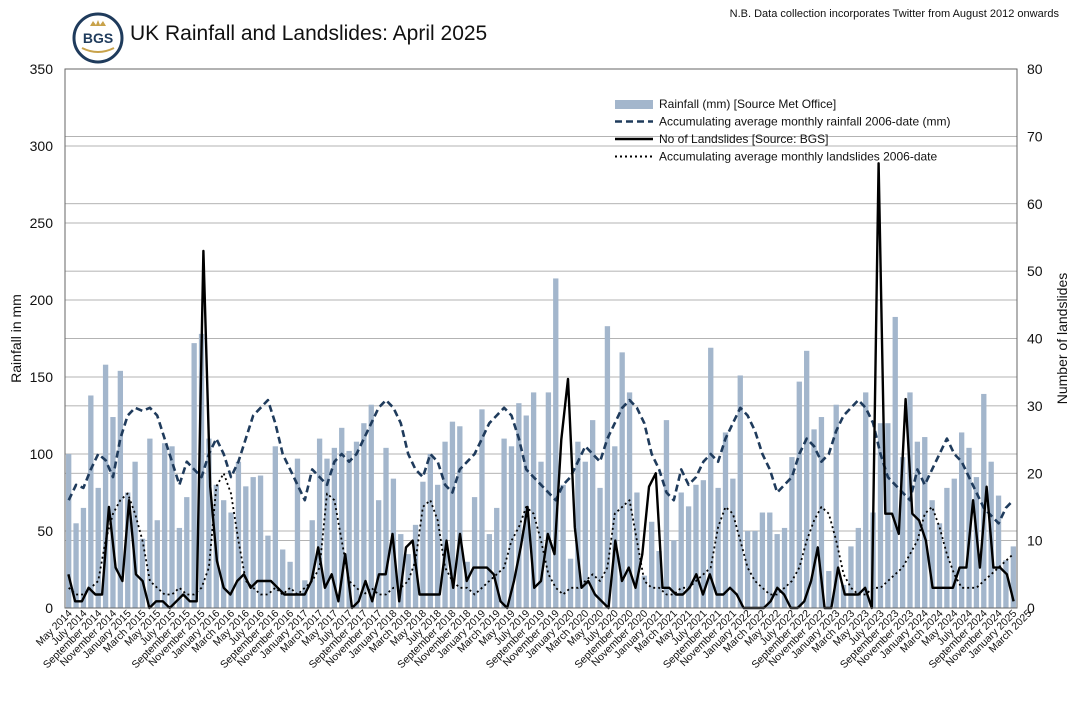 This screenshot has width=1083, height=709. I want to click on y2-tick-label: 60, so click(1035, 204).